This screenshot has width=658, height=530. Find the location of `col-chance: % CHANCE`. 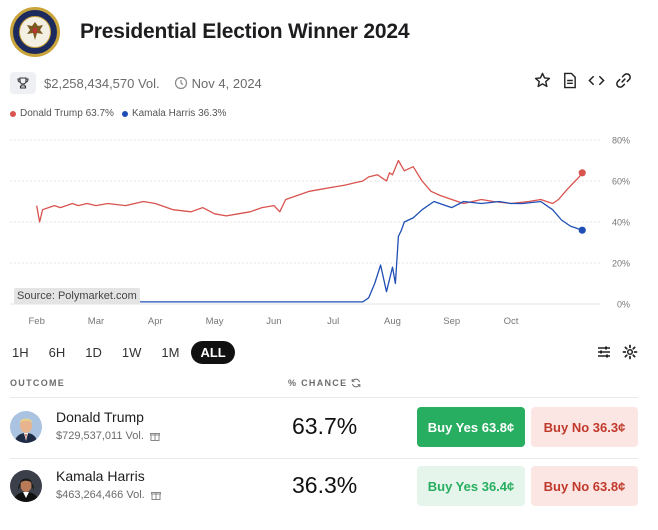

col-chance: % CHANCE is located at coordinates (324, 383).